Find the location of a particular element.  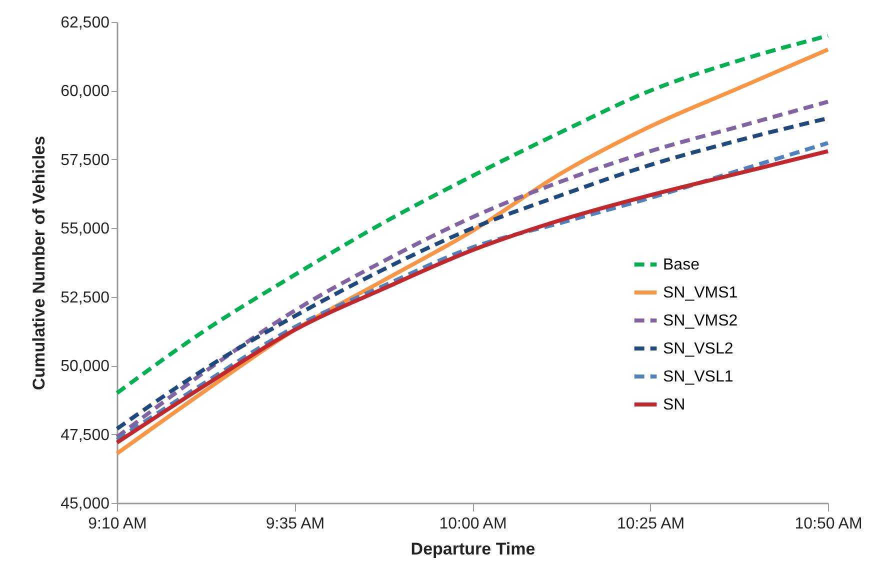

x-tick-label: 10:50 AM is located at coordinates (828, 524).